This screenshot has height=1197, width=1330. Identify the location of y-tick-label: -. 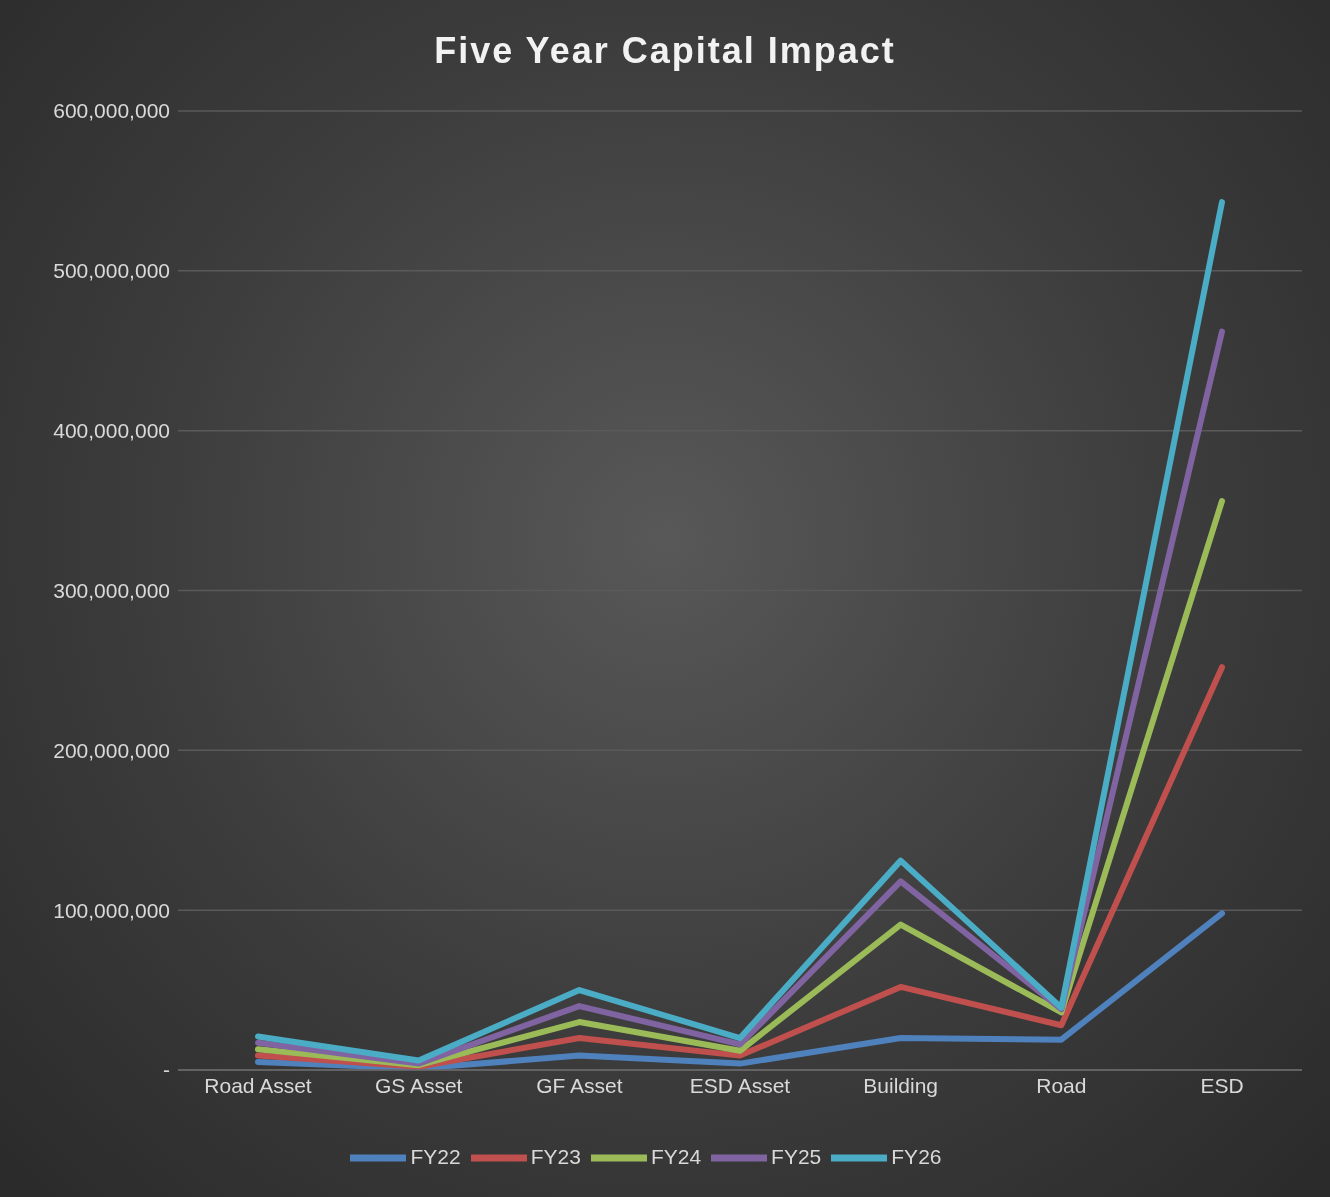
(166, 1070).